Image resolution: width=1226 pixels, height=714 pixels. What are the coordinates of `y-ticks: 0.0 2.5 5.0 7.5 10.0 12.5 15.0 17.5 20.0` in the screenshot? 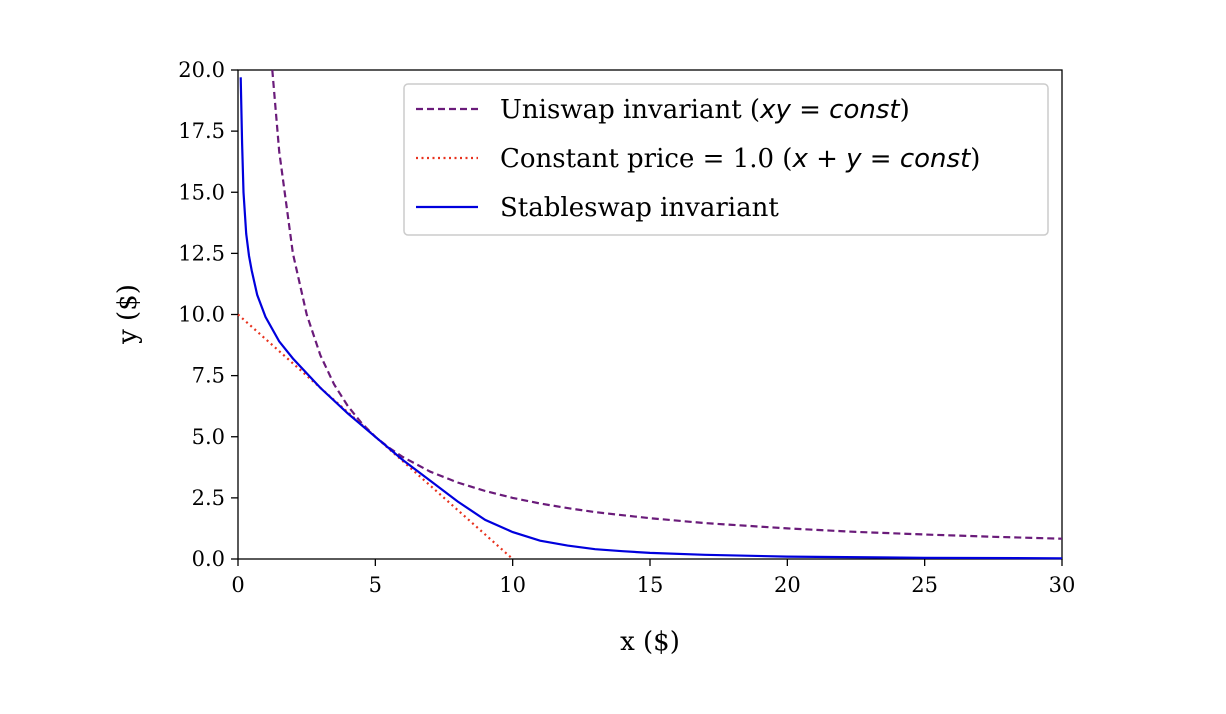 It's located at (208, 314).